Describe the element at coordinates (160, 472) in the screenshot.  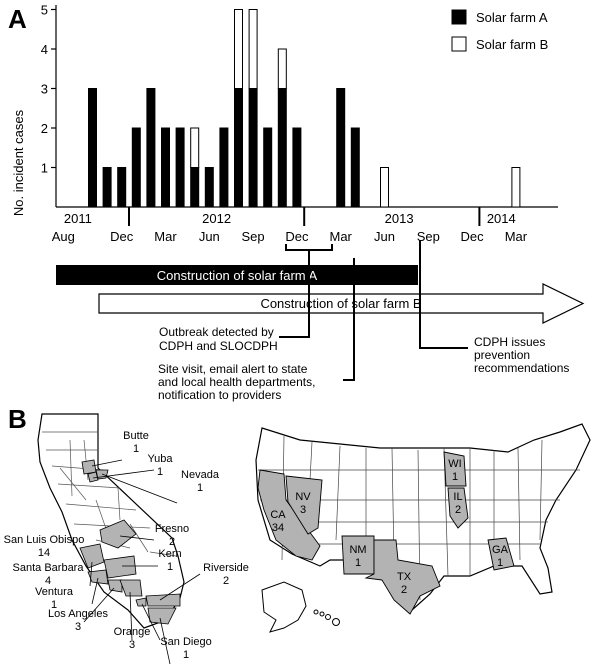
I see `county-count-yuba: 1` at that location.